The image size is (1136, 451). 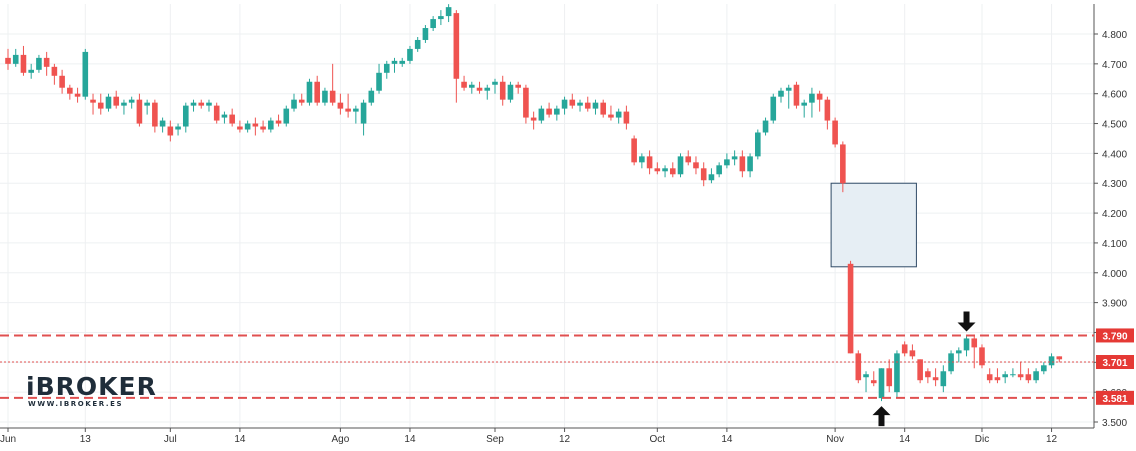 I want to click on y-tick-label: 3.900, so click(x=1114, y=304).